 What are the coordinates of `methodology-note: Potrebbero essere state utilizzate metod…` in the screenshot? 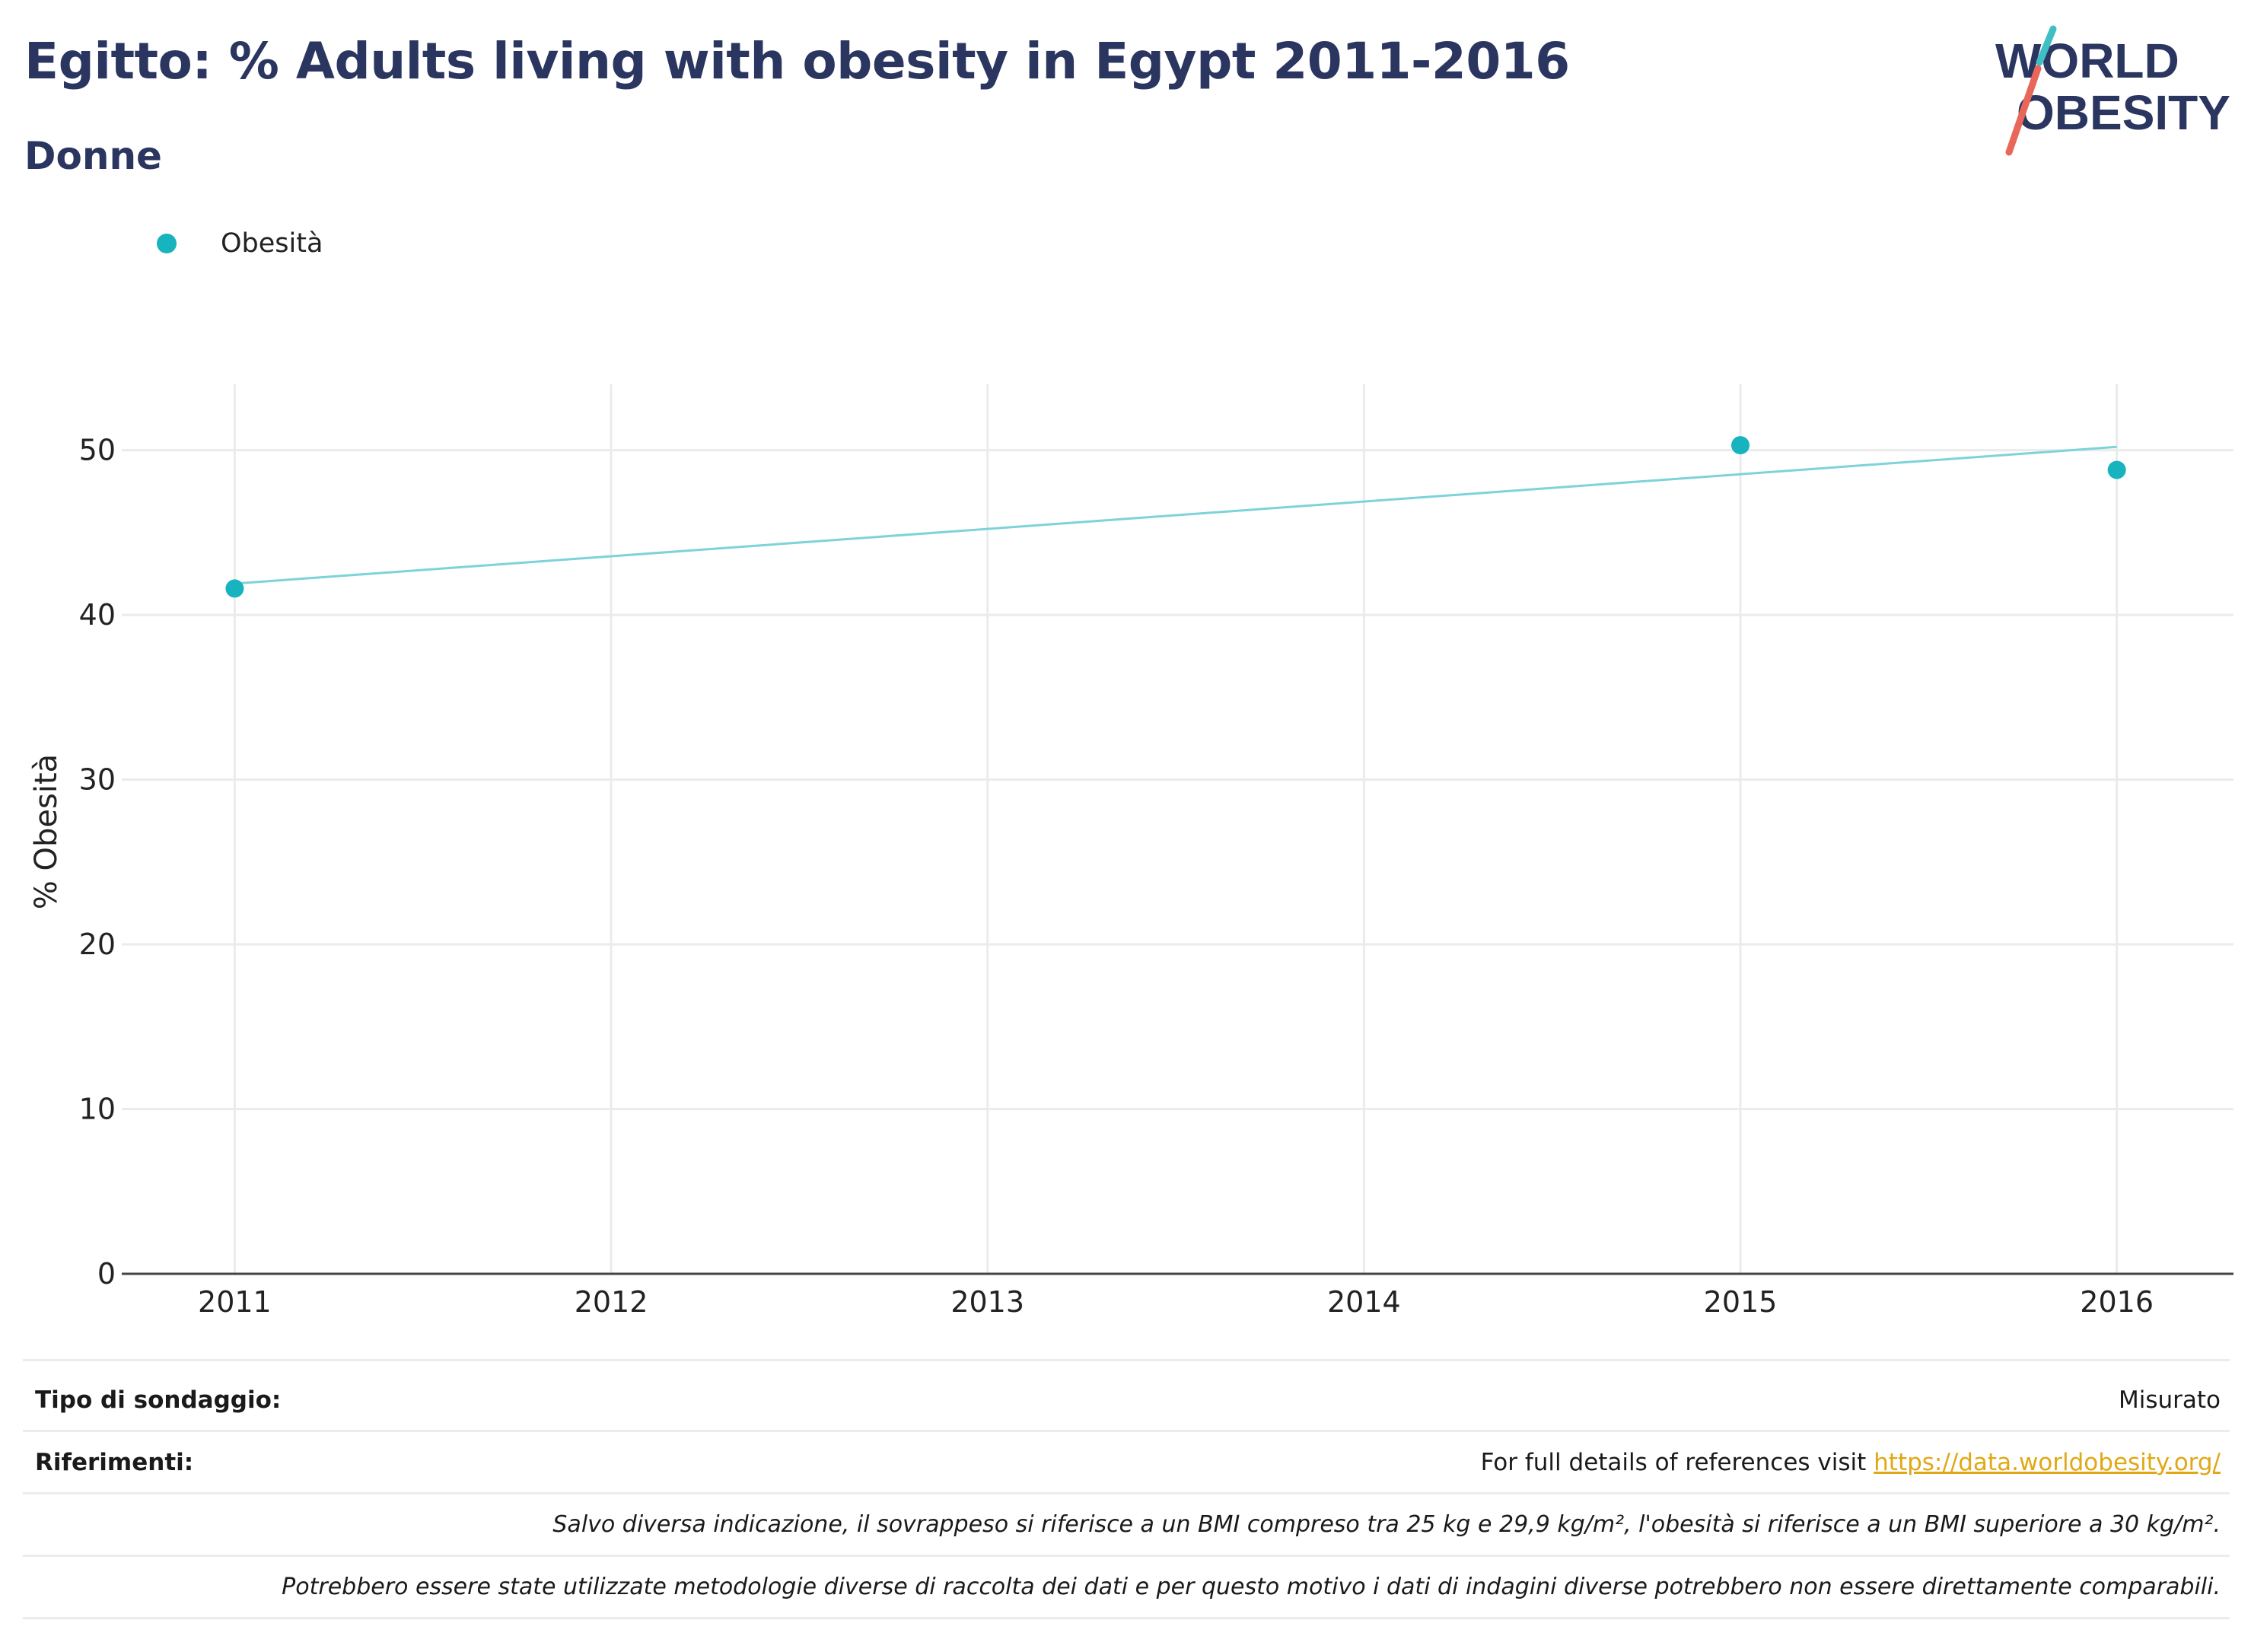 It's located at (1251, 1587).